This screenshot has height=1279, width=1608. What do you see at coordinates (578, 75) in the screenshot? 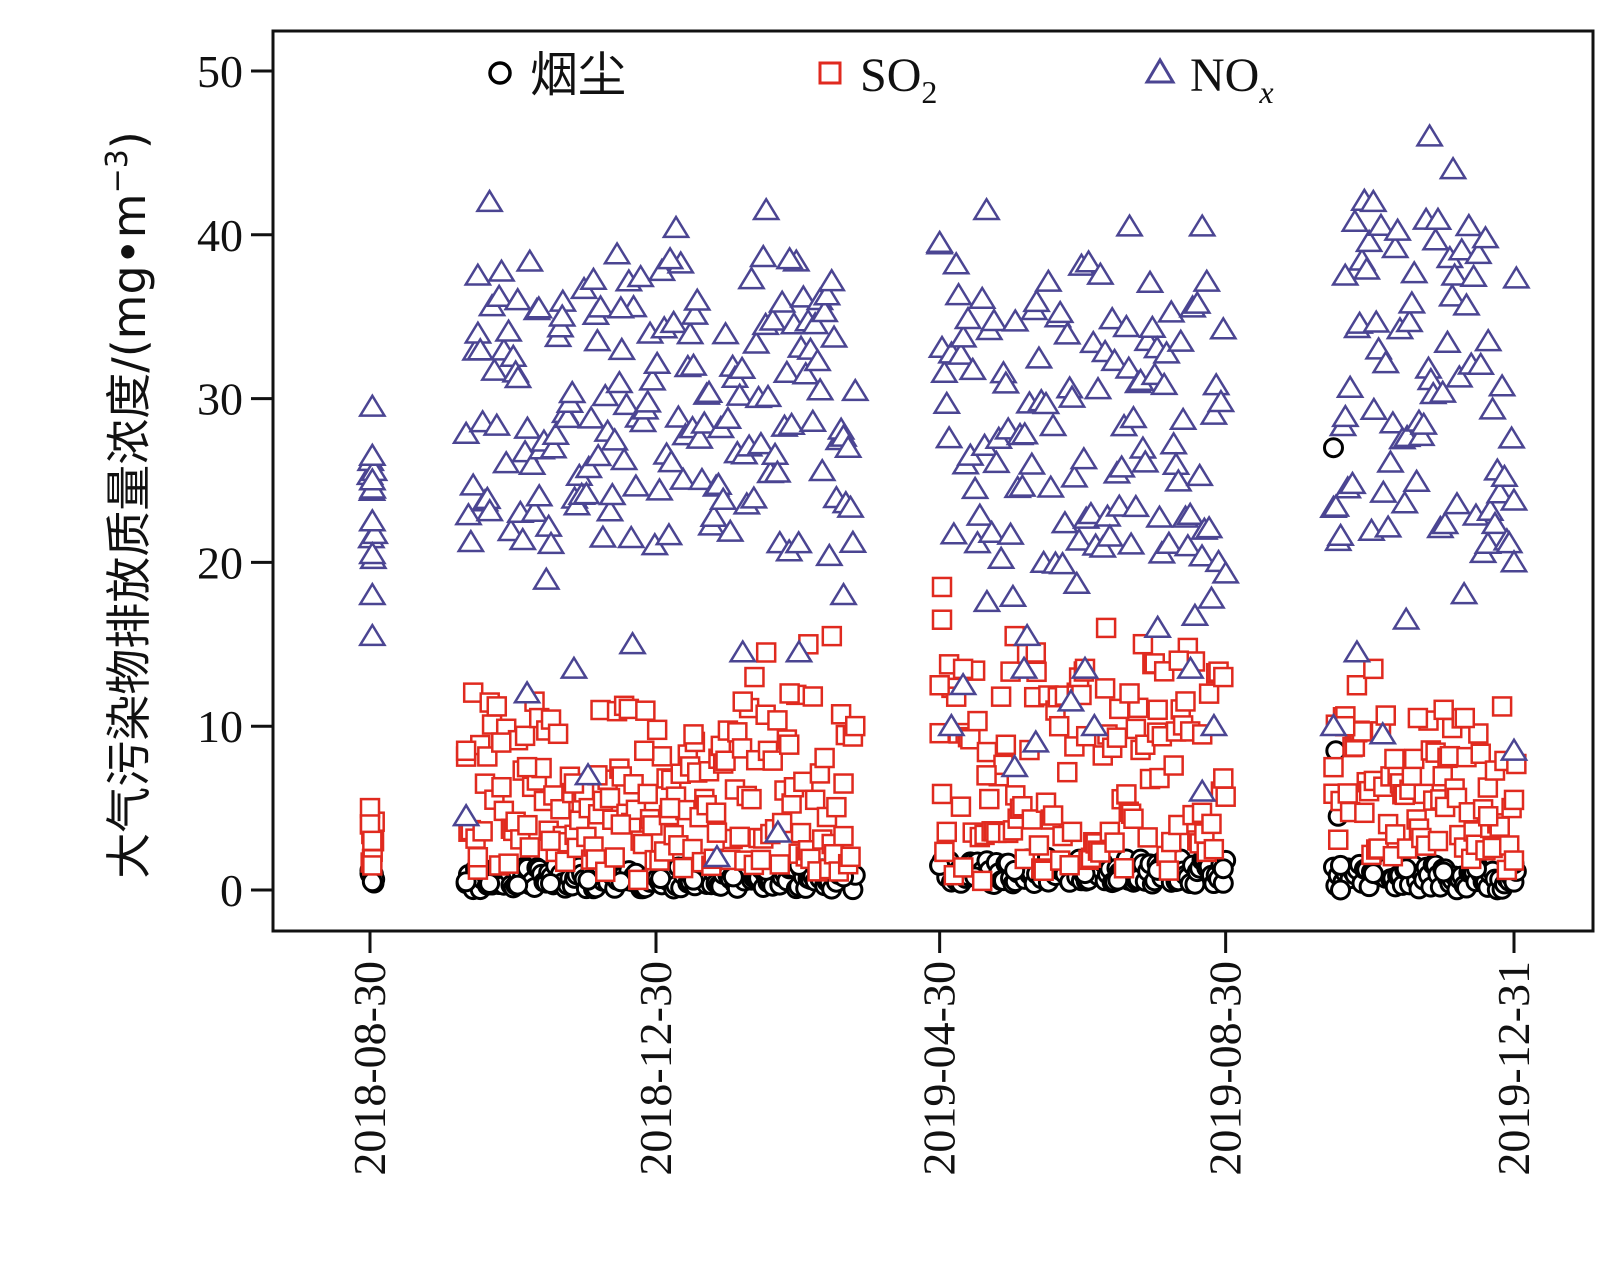
I see `legend-label: 烟尘` at bounding box center [578, 75].